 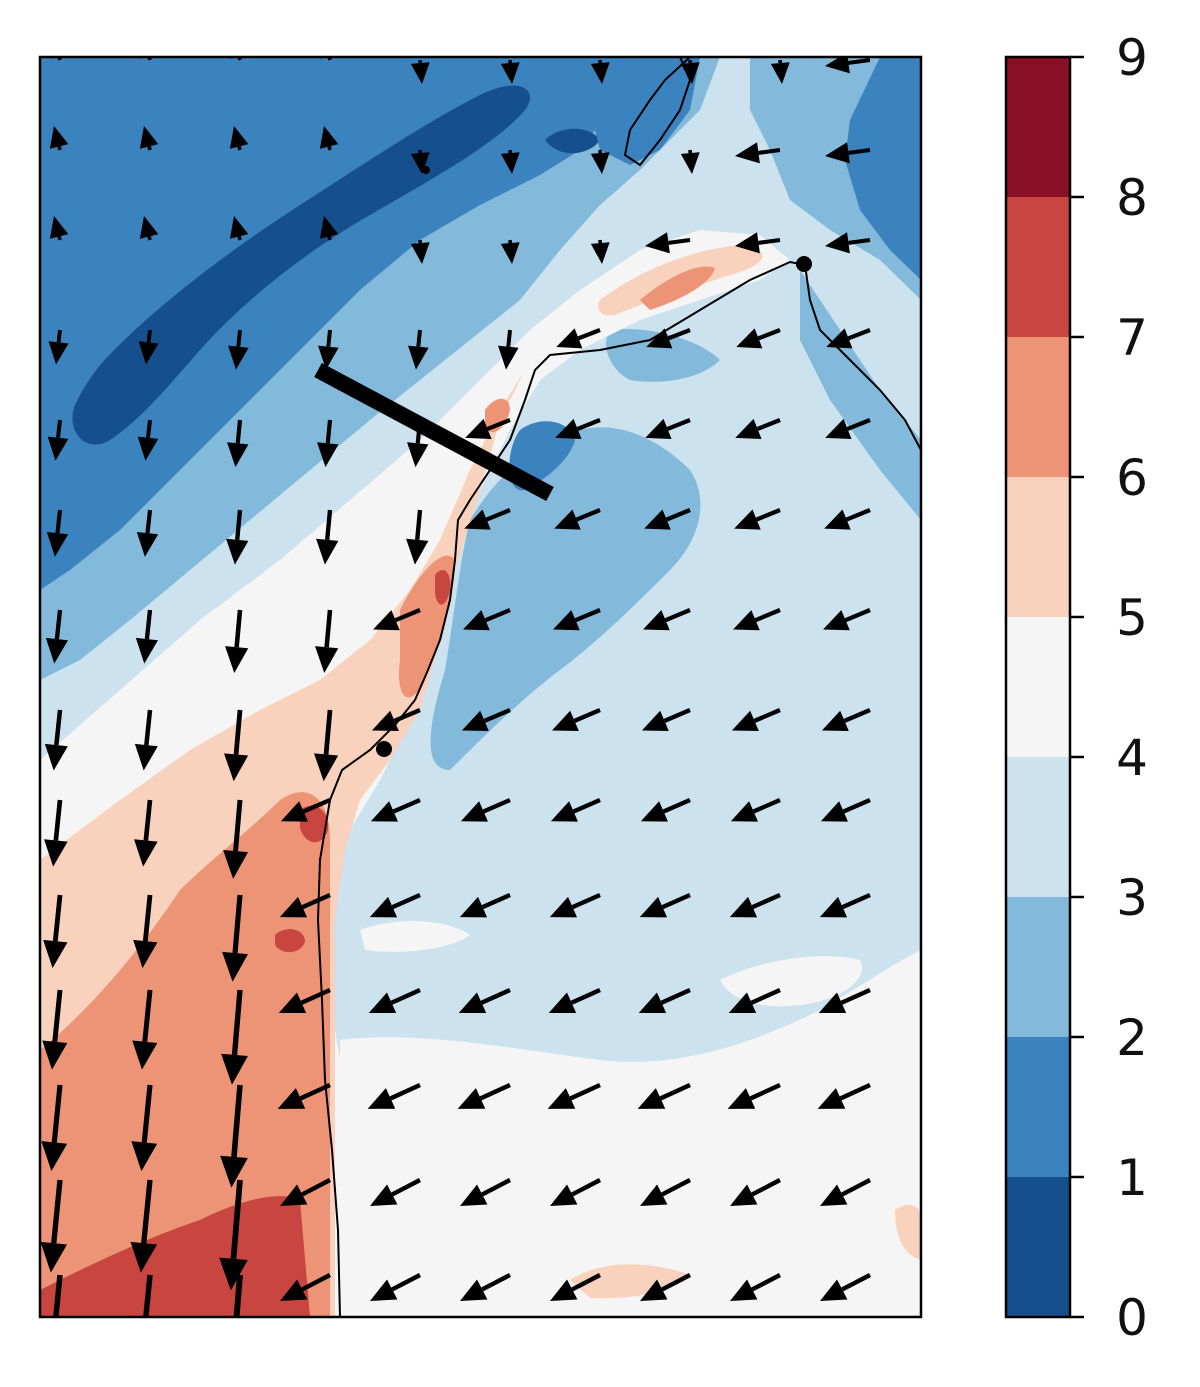 I want to click on cross-section-line, so click(x=434, y=432).